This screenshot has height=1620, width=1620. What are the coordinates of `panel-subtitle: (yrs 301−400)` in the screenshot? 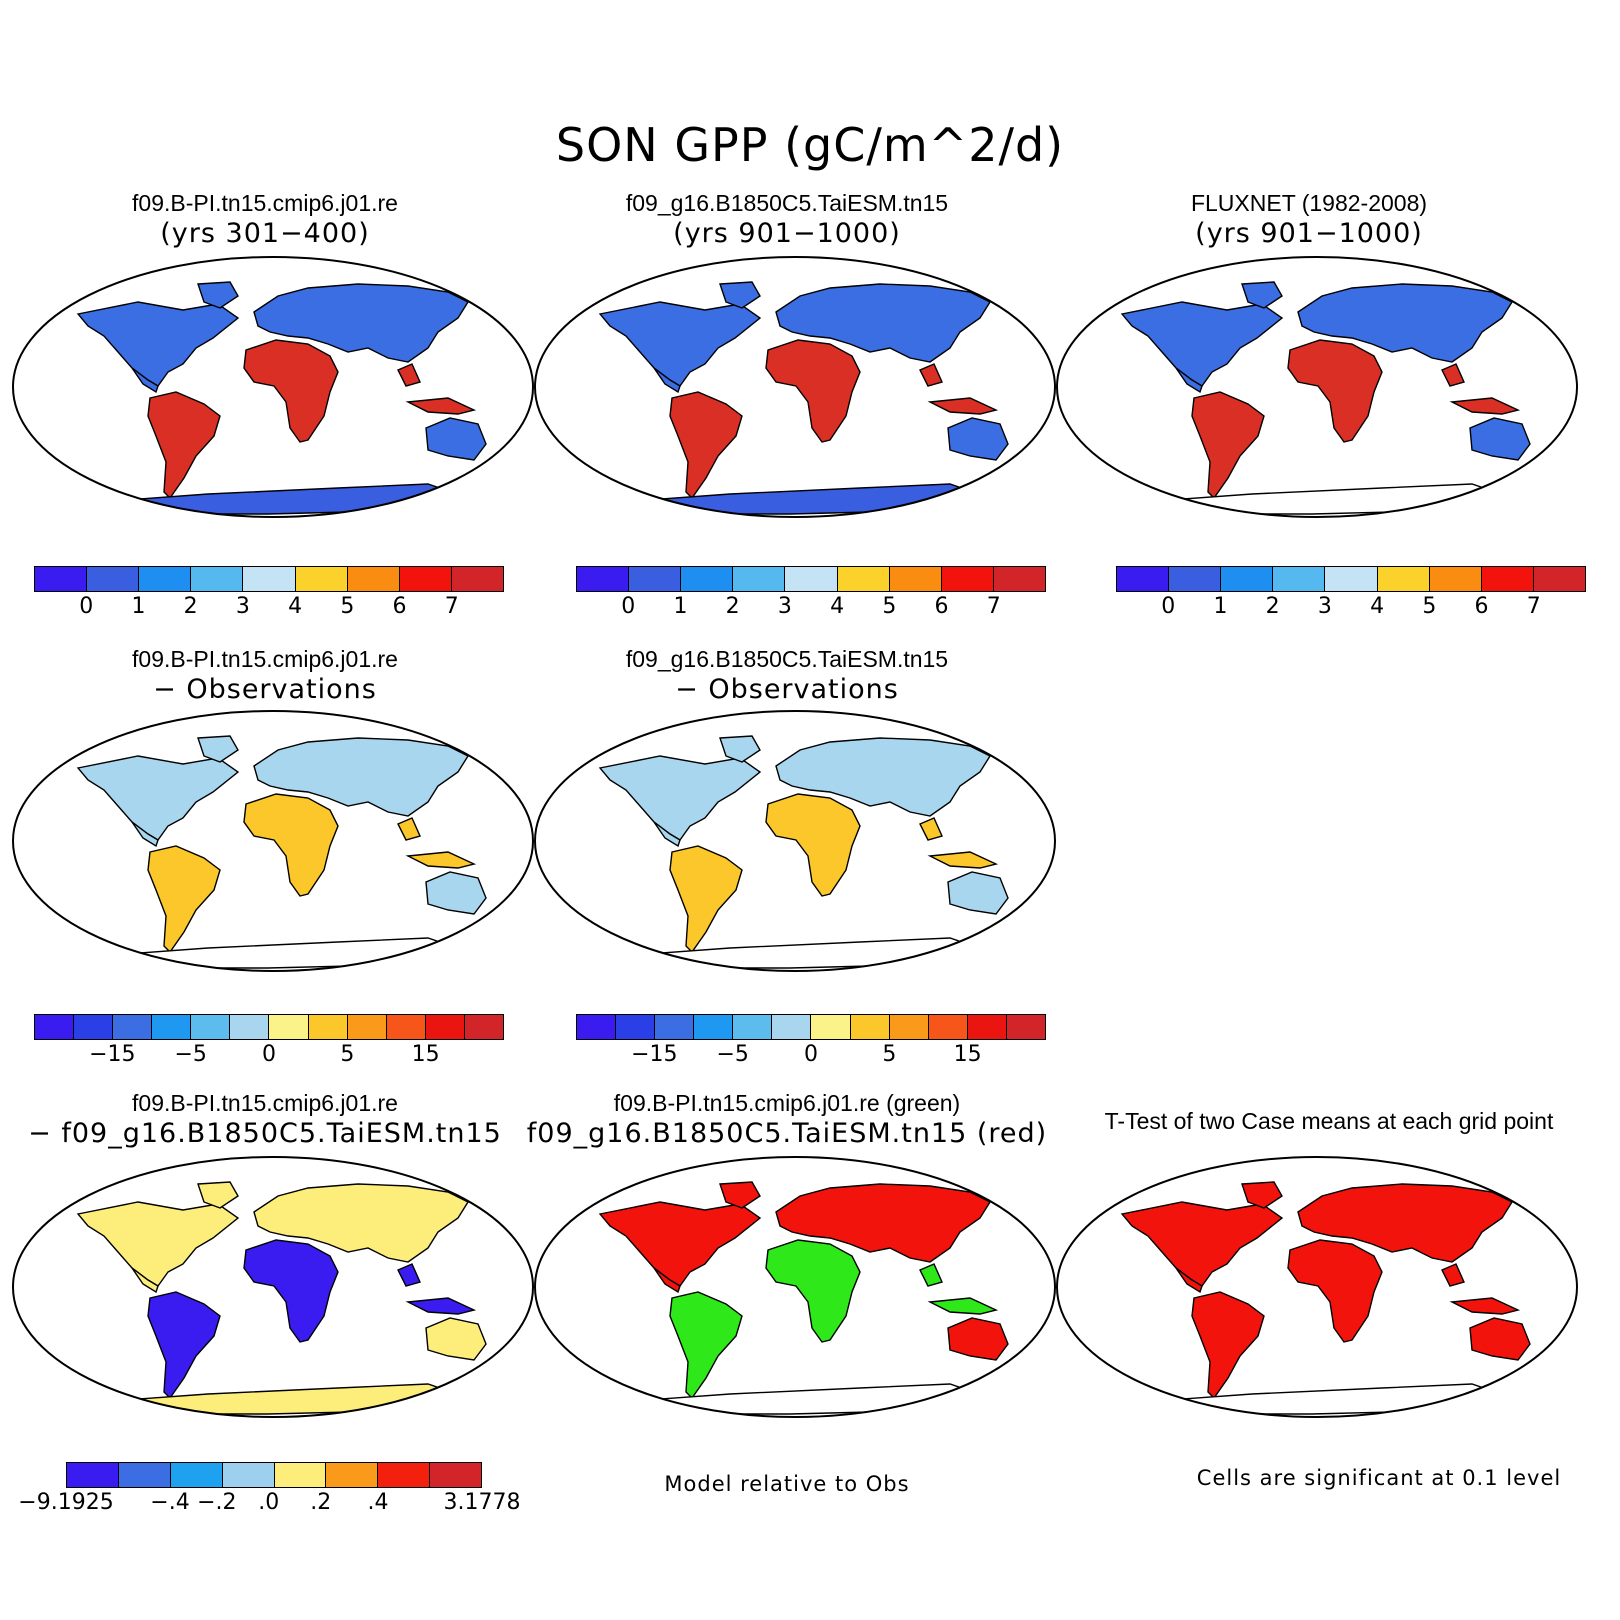 It's located at (265, 233).